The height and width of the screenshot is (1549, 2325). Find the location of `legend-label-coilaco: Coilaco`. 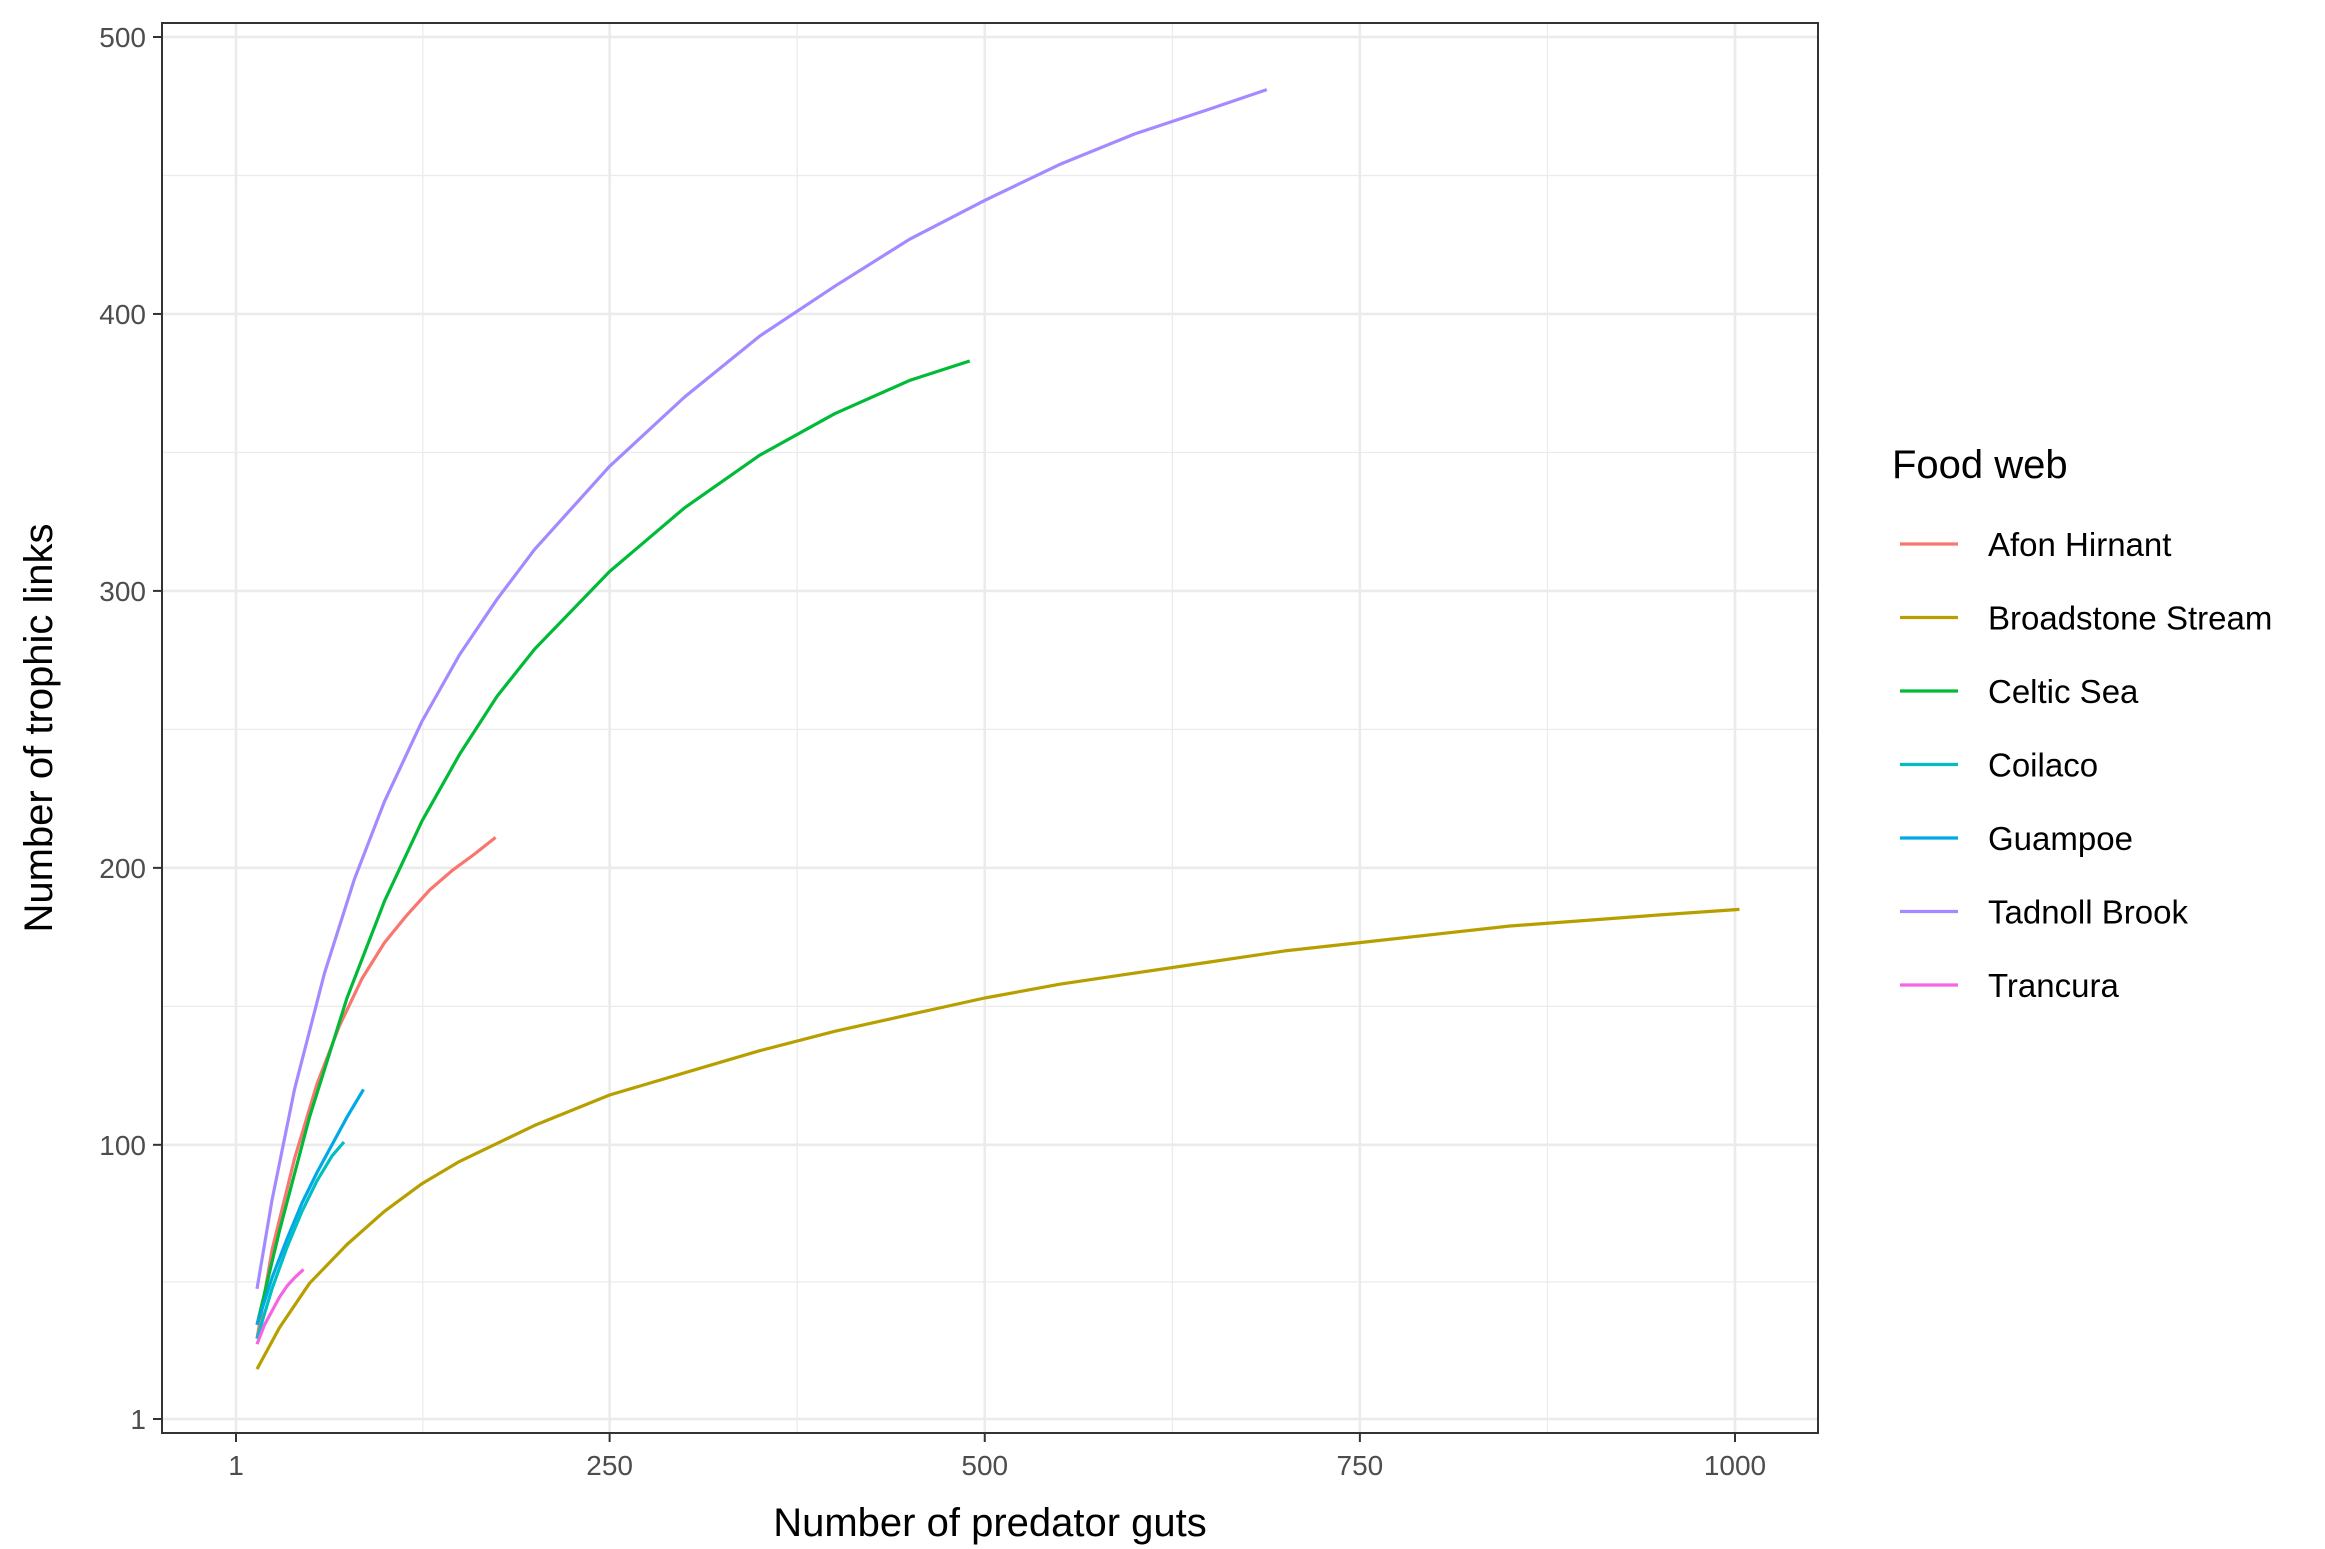

legend-label-coilaco: Coilaco is located at coordinates (2043, 765).